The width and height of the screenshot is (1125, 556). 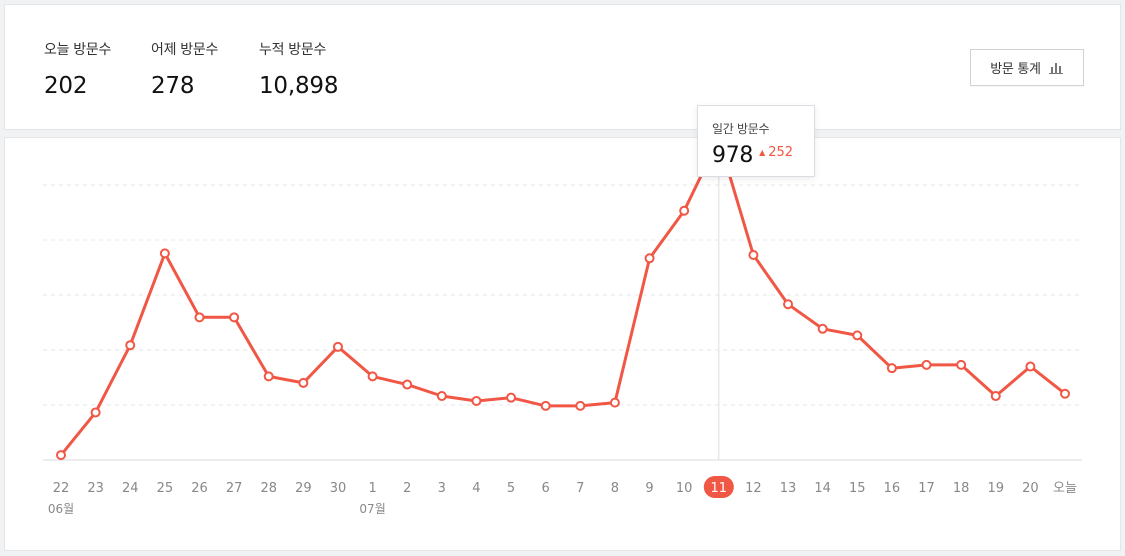 What do you see at coordinates (442, 488) in the screenshot?
I see `x-tick-label: 3` at bounding box center [442, 488].